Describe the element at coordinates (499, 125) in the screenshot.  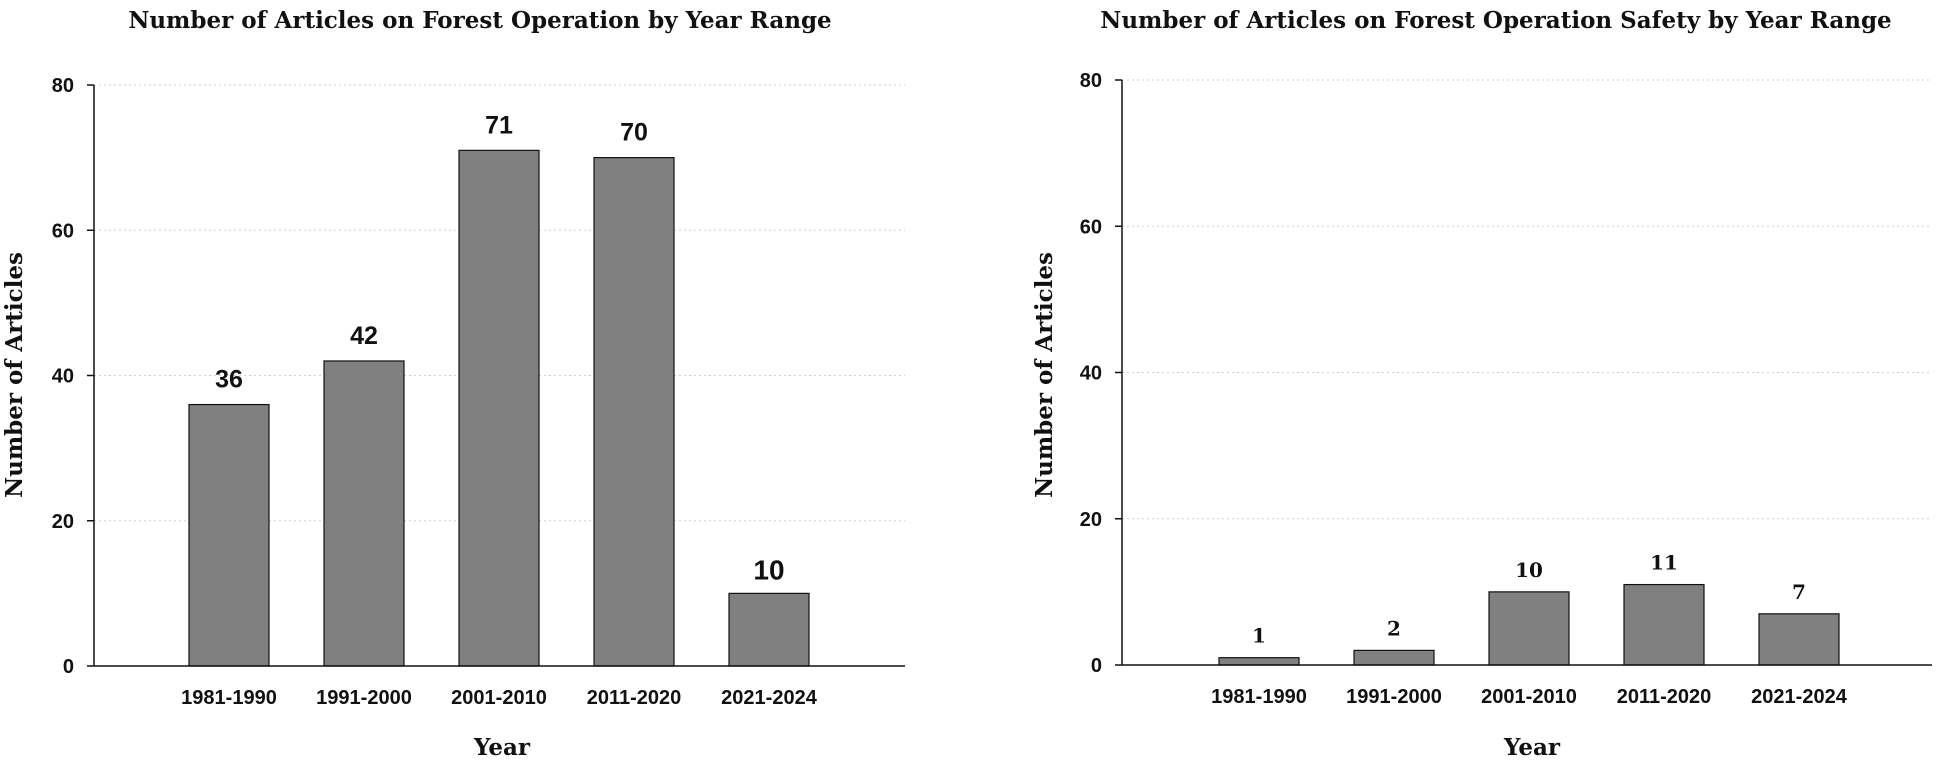
I see `data-label: 71` at that location.